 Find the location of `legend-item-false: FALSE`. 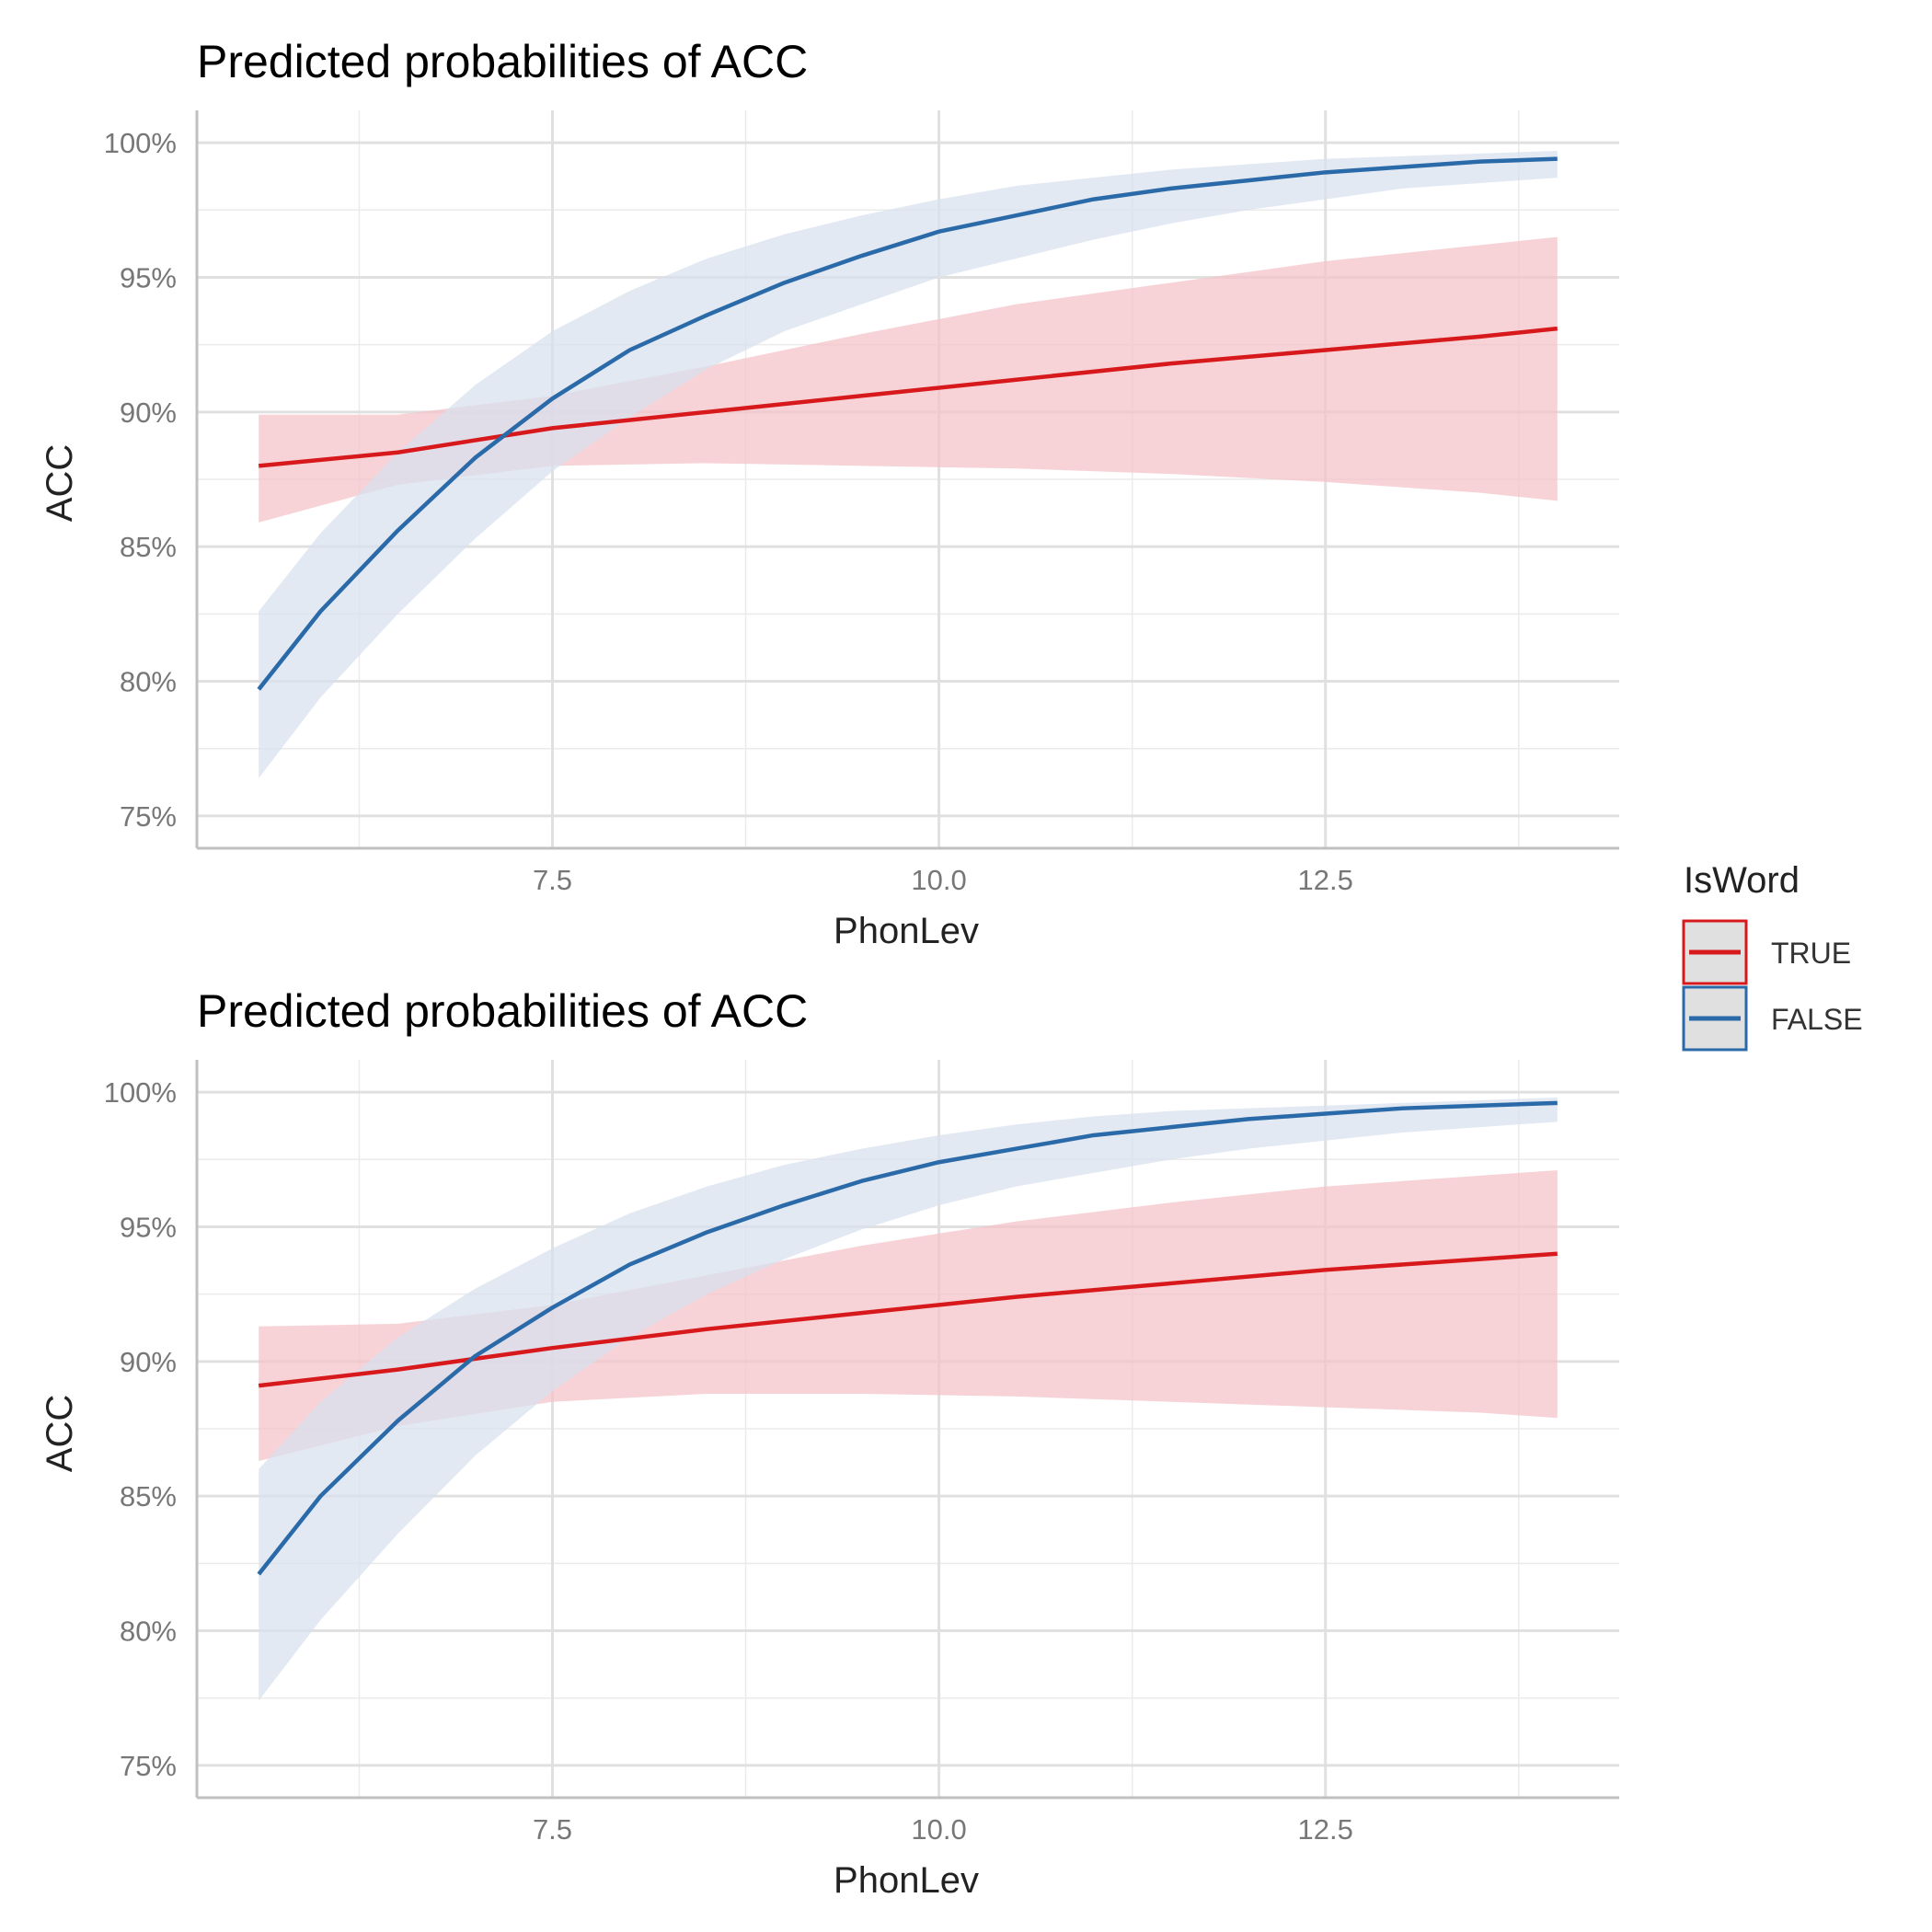

legend-item-false: FALSE is located at coordinates (1772, 1018).